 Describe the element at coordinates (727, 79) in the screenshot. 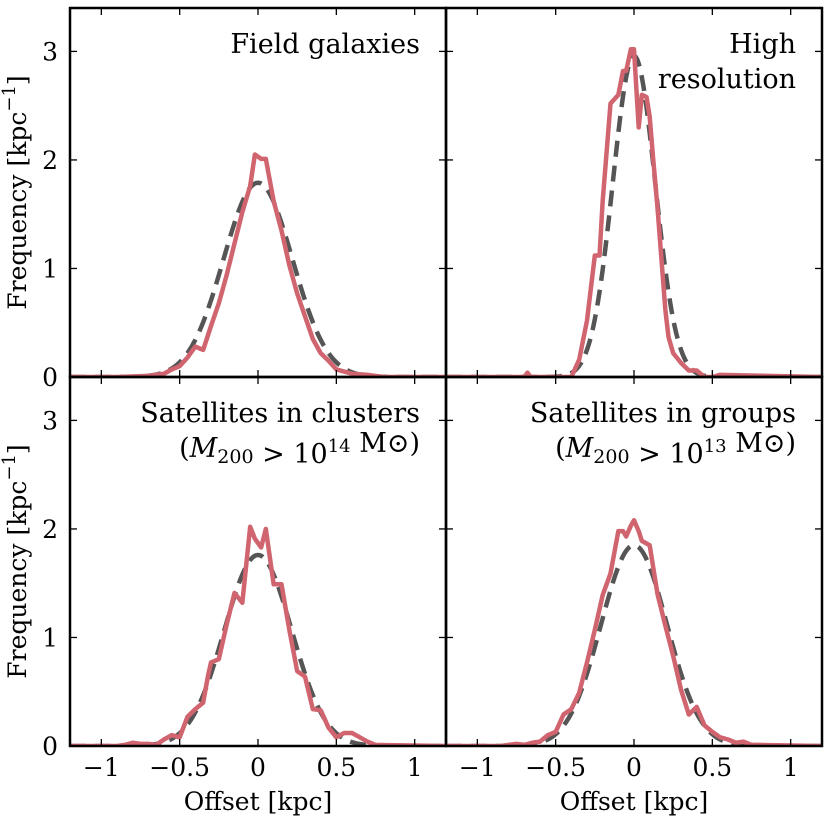

I see `panel-title-line: resolution` at that location.